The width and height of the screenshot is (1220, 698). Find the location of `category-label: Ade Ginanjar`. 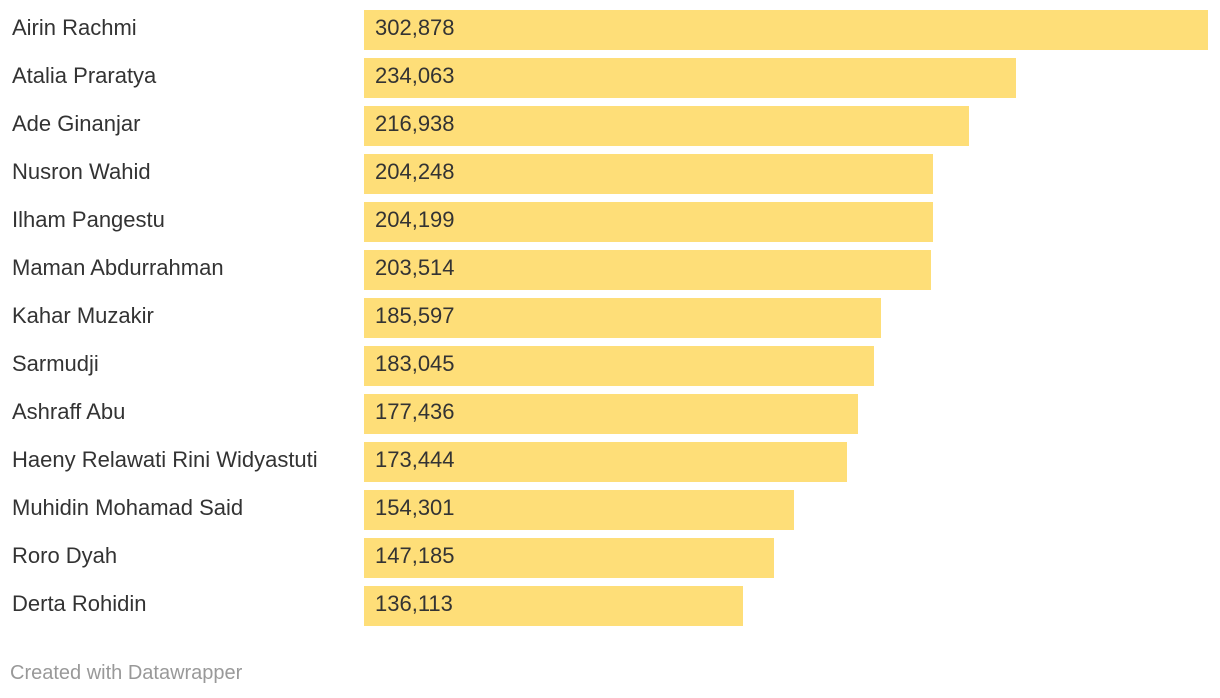

category-label: Ade Ginanjar is located at coordinates (76, 123).